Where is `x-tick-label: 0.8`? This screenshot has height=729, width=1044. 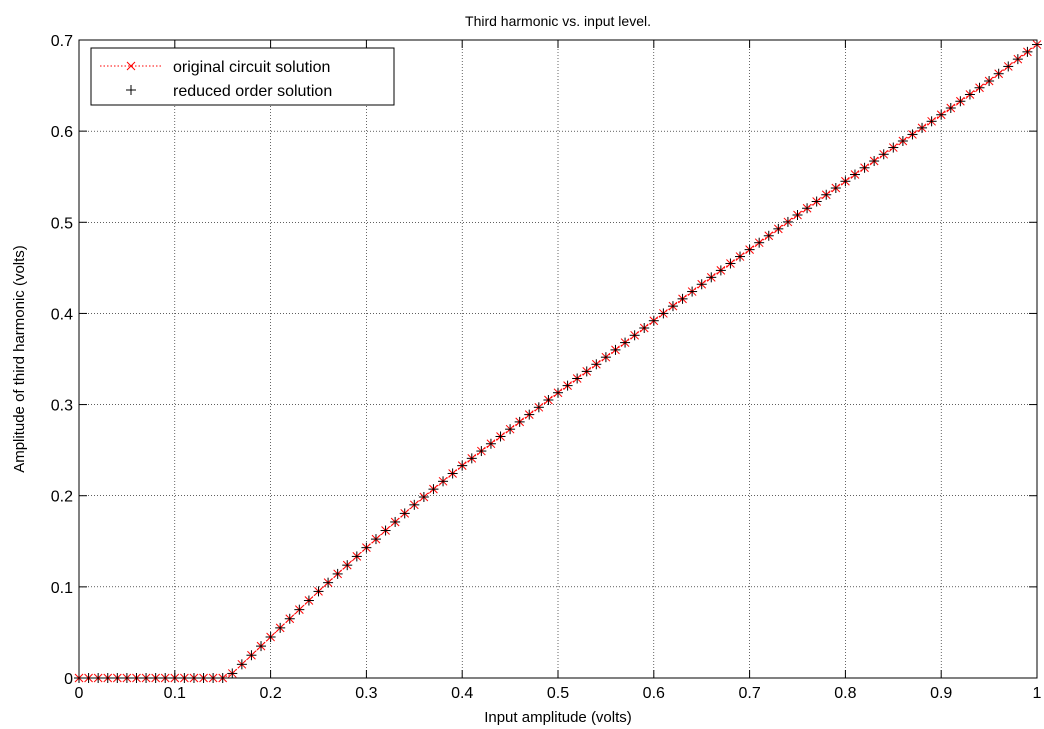
x-tick-label: 0.8 is located at coordinates (845, 693).